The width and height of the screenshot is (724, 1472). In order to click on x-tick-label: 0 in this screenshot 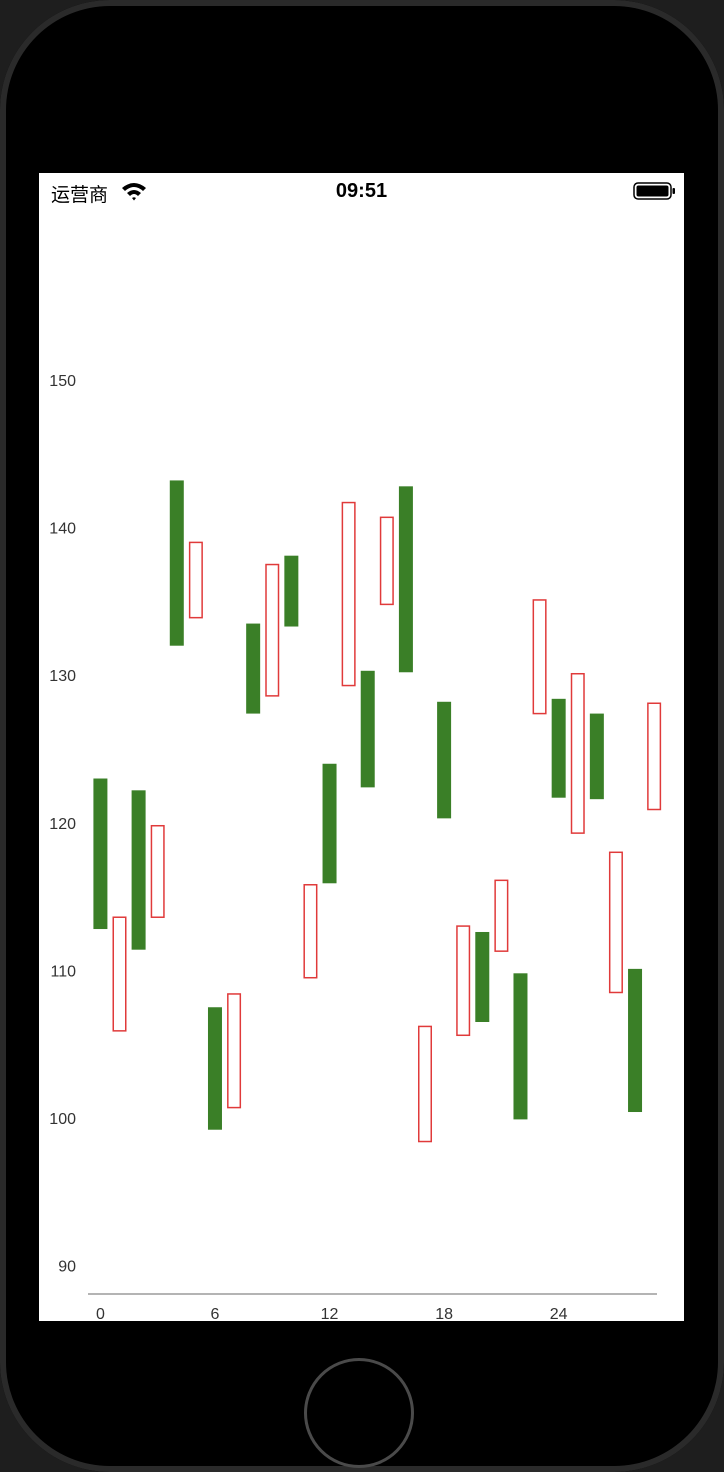, I will do `click(100, 1313)`.